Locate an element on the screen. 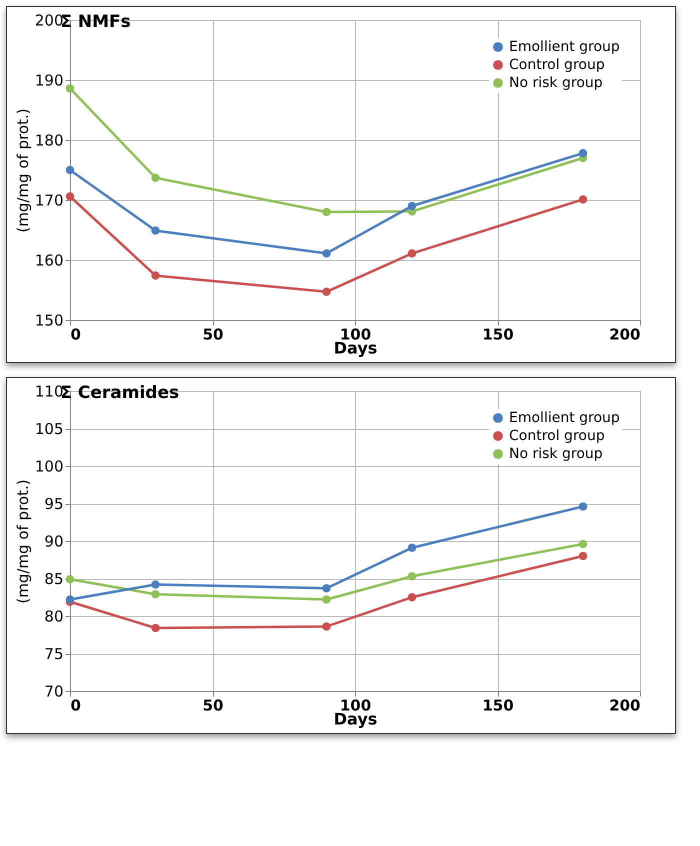 This screenshot has height=846, width=700. y-tick-label: 170 is located at coordinates (49, 201).